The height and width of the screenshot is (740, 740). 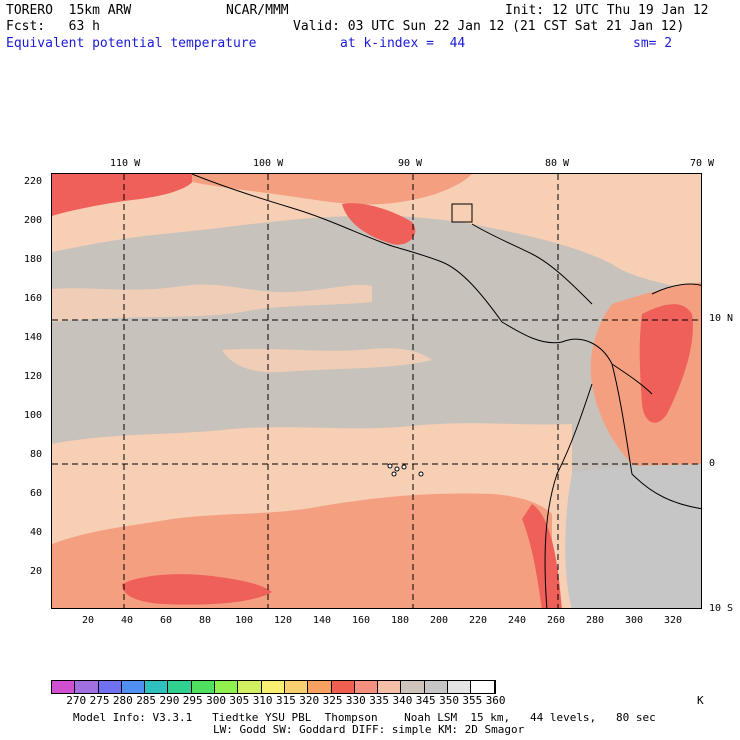 I want to click on colorbar-label: 295, so click(x=192, y=700).